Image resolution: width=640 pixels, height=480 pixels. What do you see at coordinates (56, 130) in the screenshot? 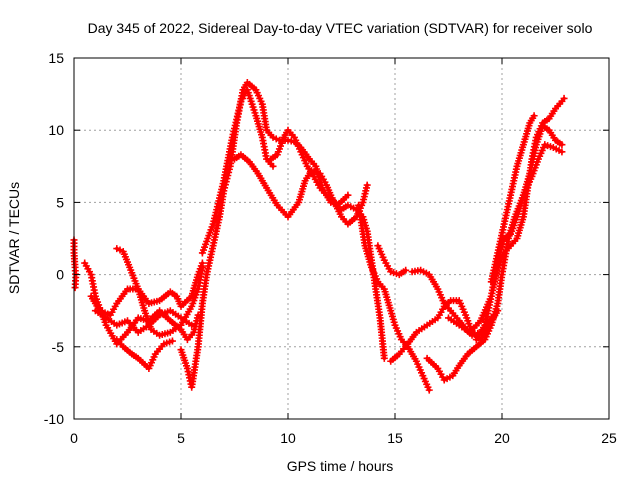
I see `y-tick-label: 10` at bounding box center [56, 130].